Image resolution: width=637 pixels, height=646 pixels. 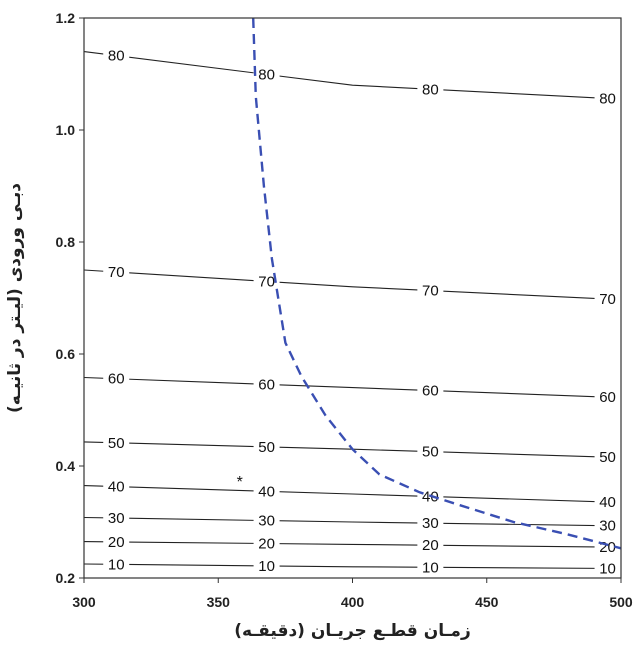 What do you see at coordinates (487, 602) in the screenshot?
I see `x-tick-label: 450` at bounding box center [487, 602].